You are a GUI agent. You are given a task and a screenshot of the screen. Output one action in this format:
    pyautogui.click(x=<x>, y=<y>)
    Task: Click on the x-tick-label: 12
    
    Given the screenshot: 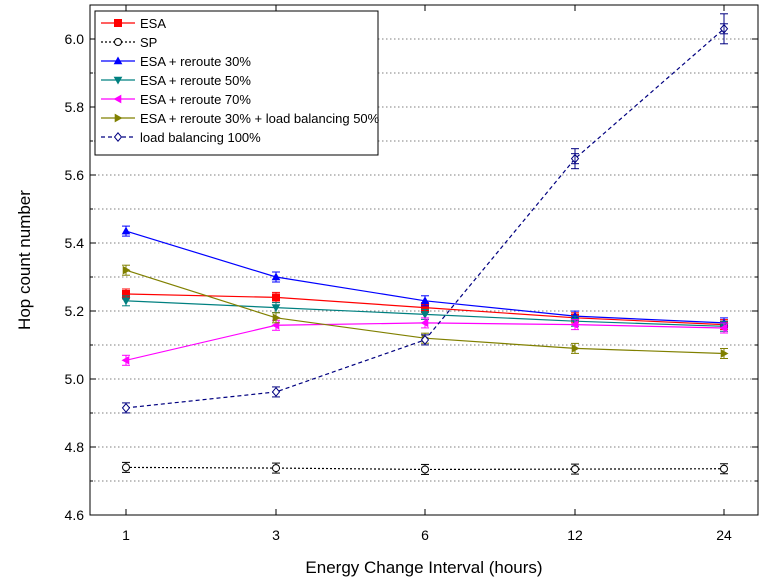 What is the action you would take?
    pyautogui.click(x=575, y=535)
    